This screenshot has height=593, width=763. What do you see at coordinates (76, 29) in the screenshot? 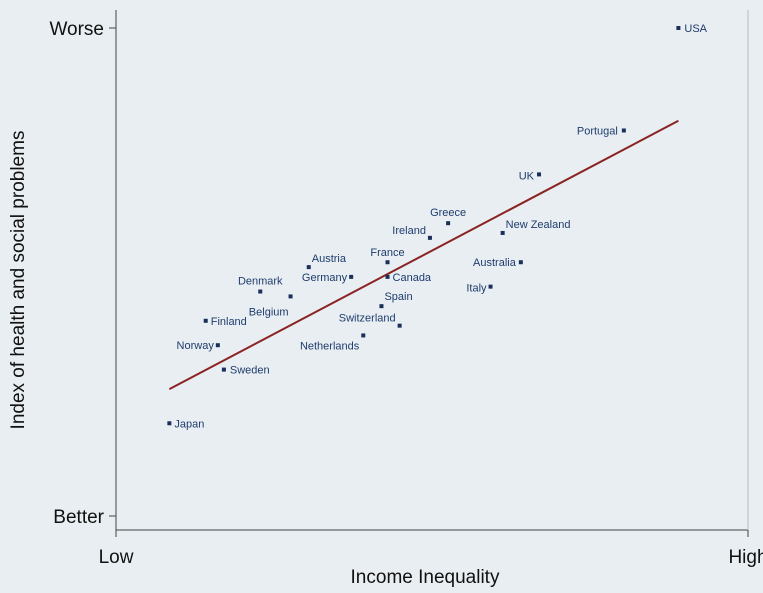
I see `y-tick-label: Worse` at bounding box center [76, 29].